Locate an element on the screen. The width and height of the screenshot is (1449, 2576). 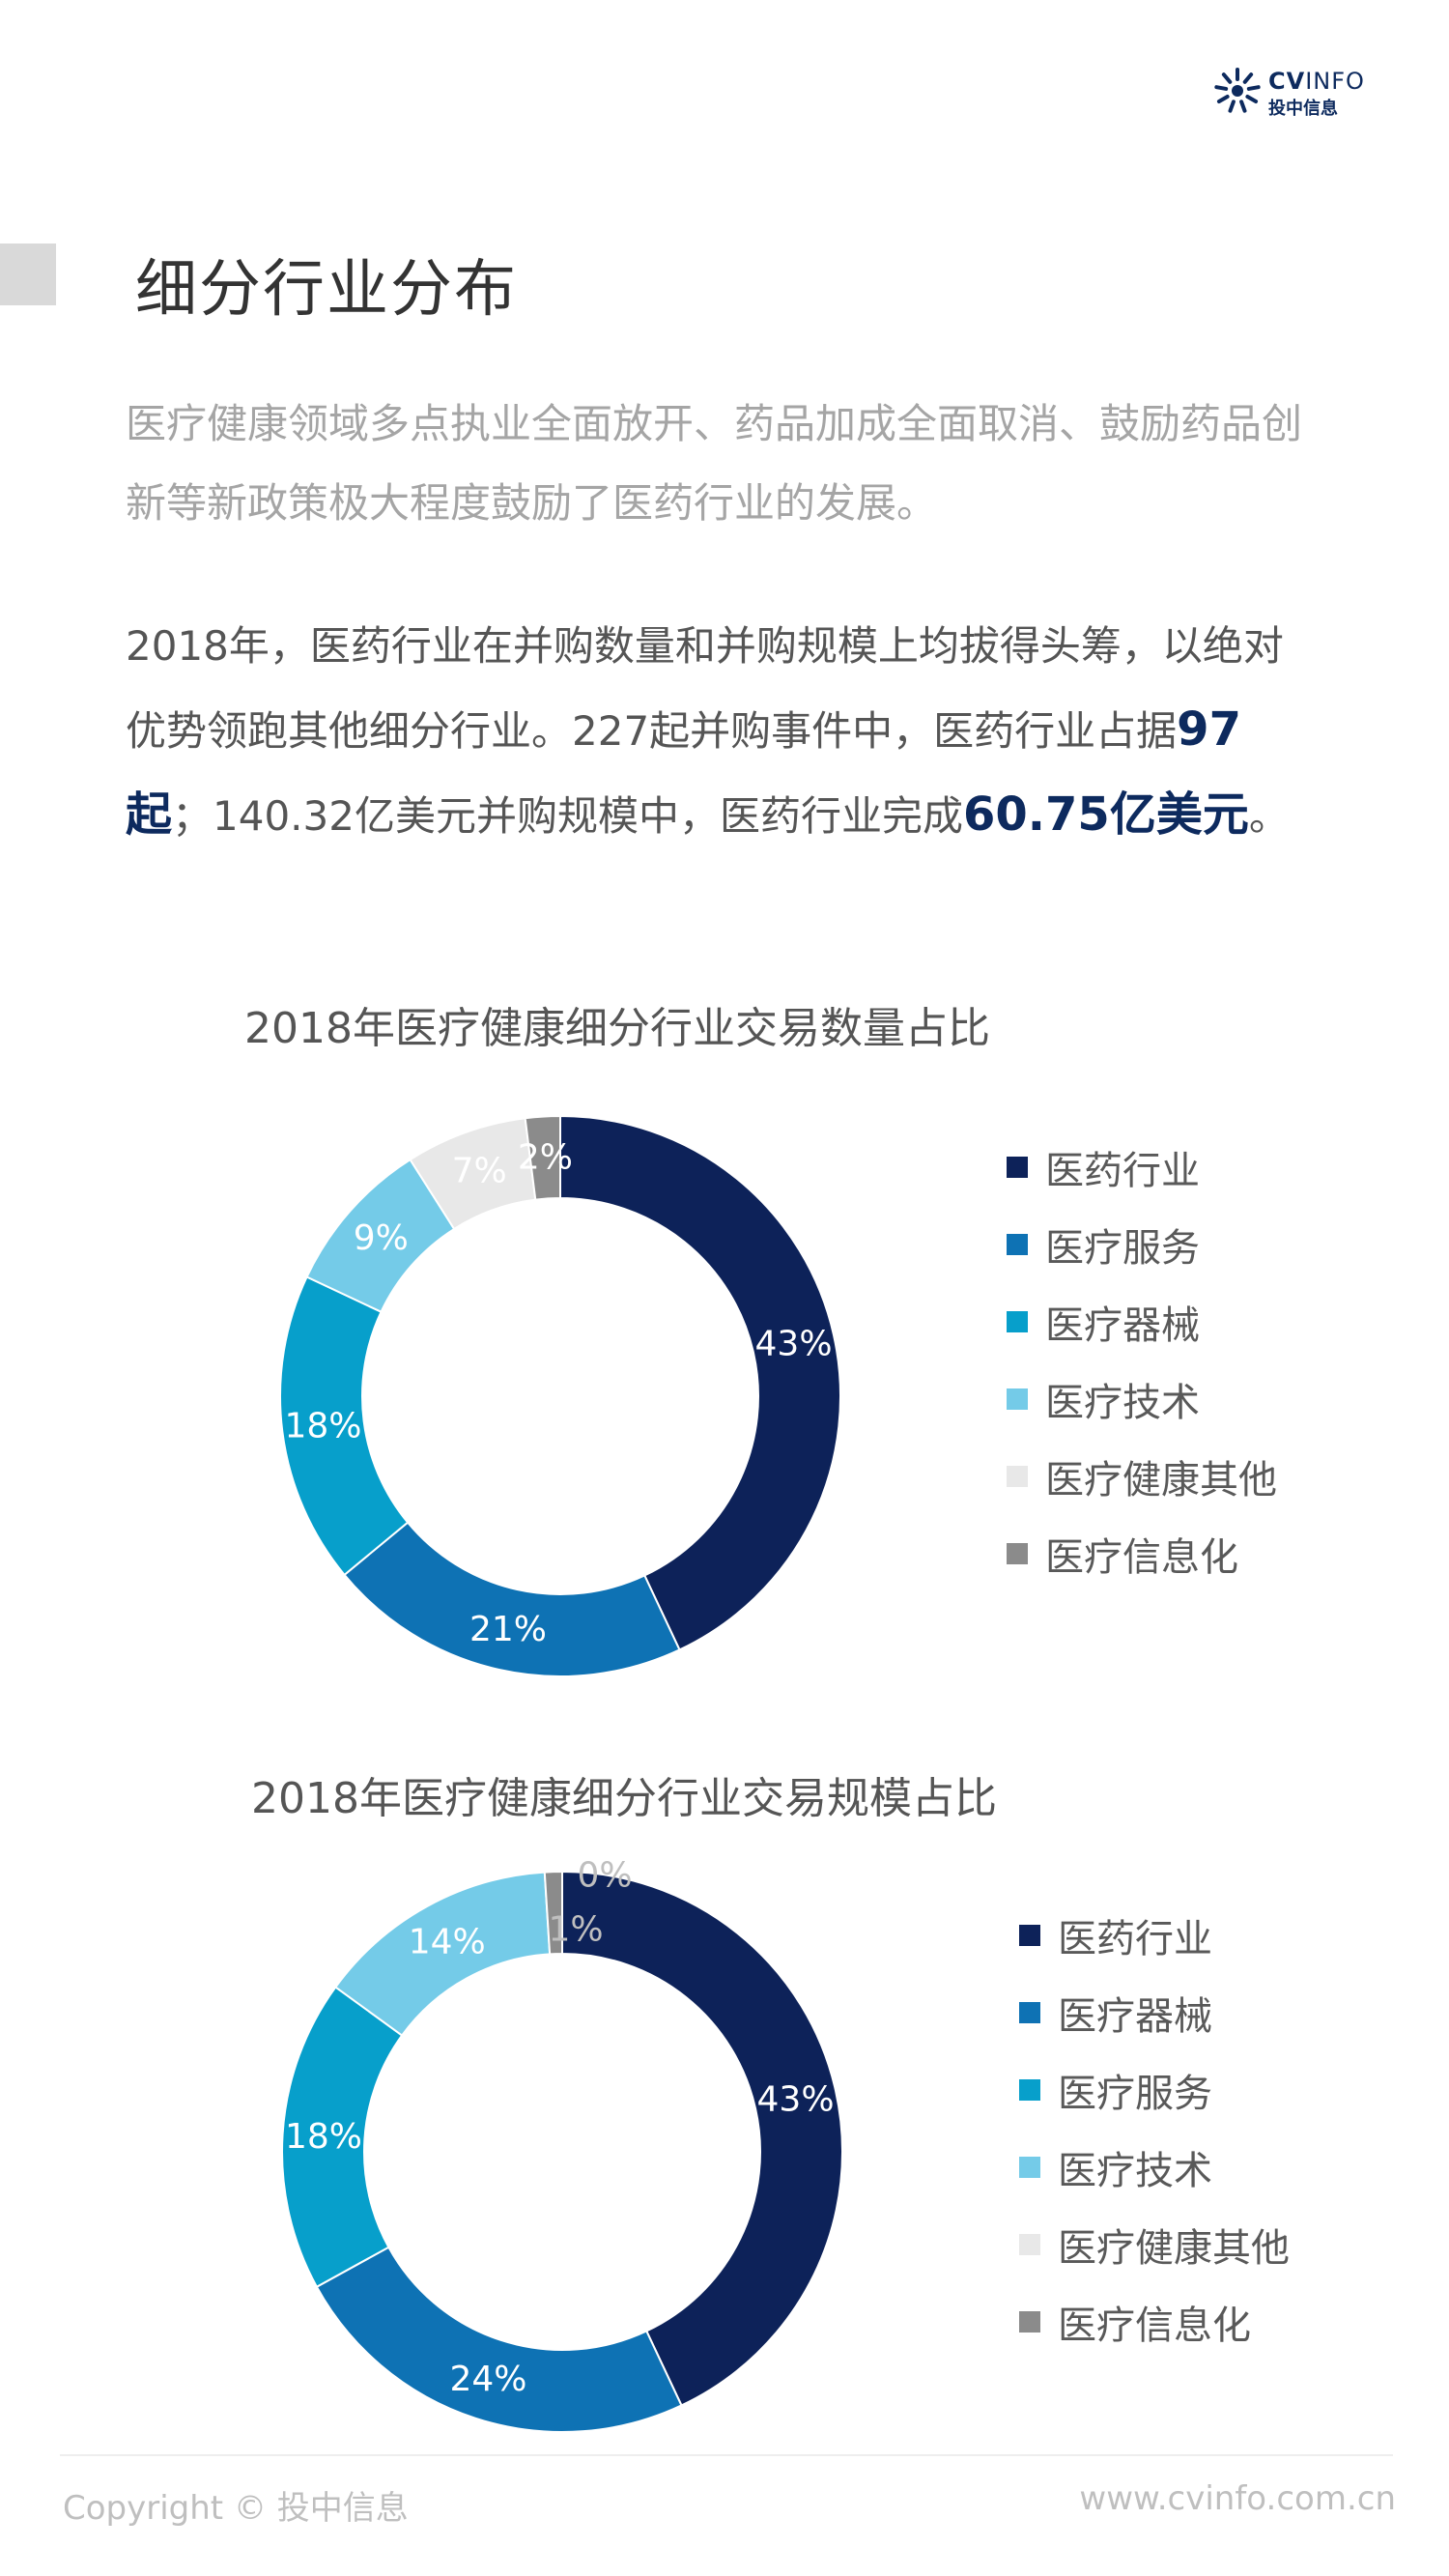
chart1-legend: 医药行业医疗服务医疗器械医疗技术医疗健康其他 医疗信息化 is located at coordinates (1142, 1361).